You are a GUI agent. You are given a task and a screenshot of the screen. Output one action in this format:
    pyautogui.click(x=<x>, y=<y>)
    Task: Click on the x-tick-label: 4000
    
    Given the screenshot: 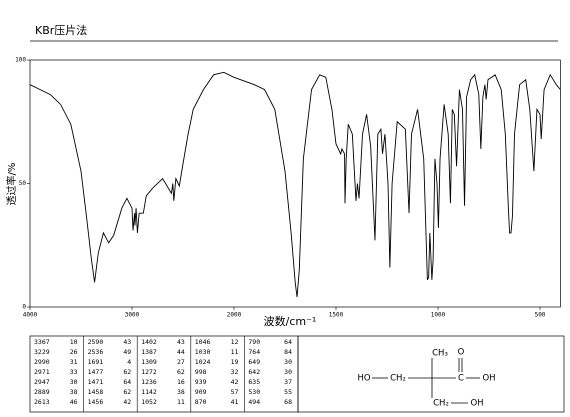 What is the action you would take?
    pyautogui.click(x=30, y=315)
    